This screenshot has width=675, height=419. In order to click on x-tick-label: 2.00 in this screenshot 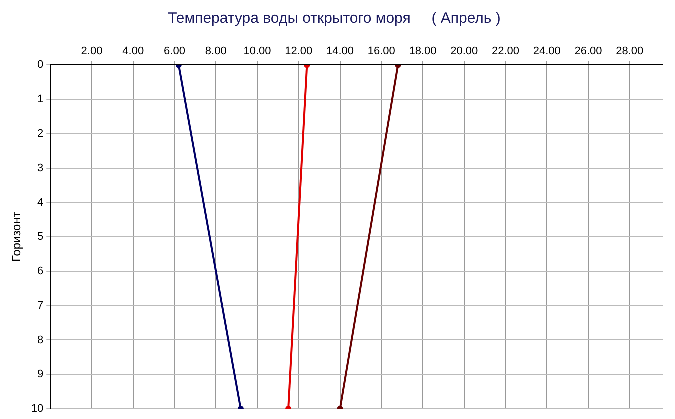, I will do `click(92, 52)`.